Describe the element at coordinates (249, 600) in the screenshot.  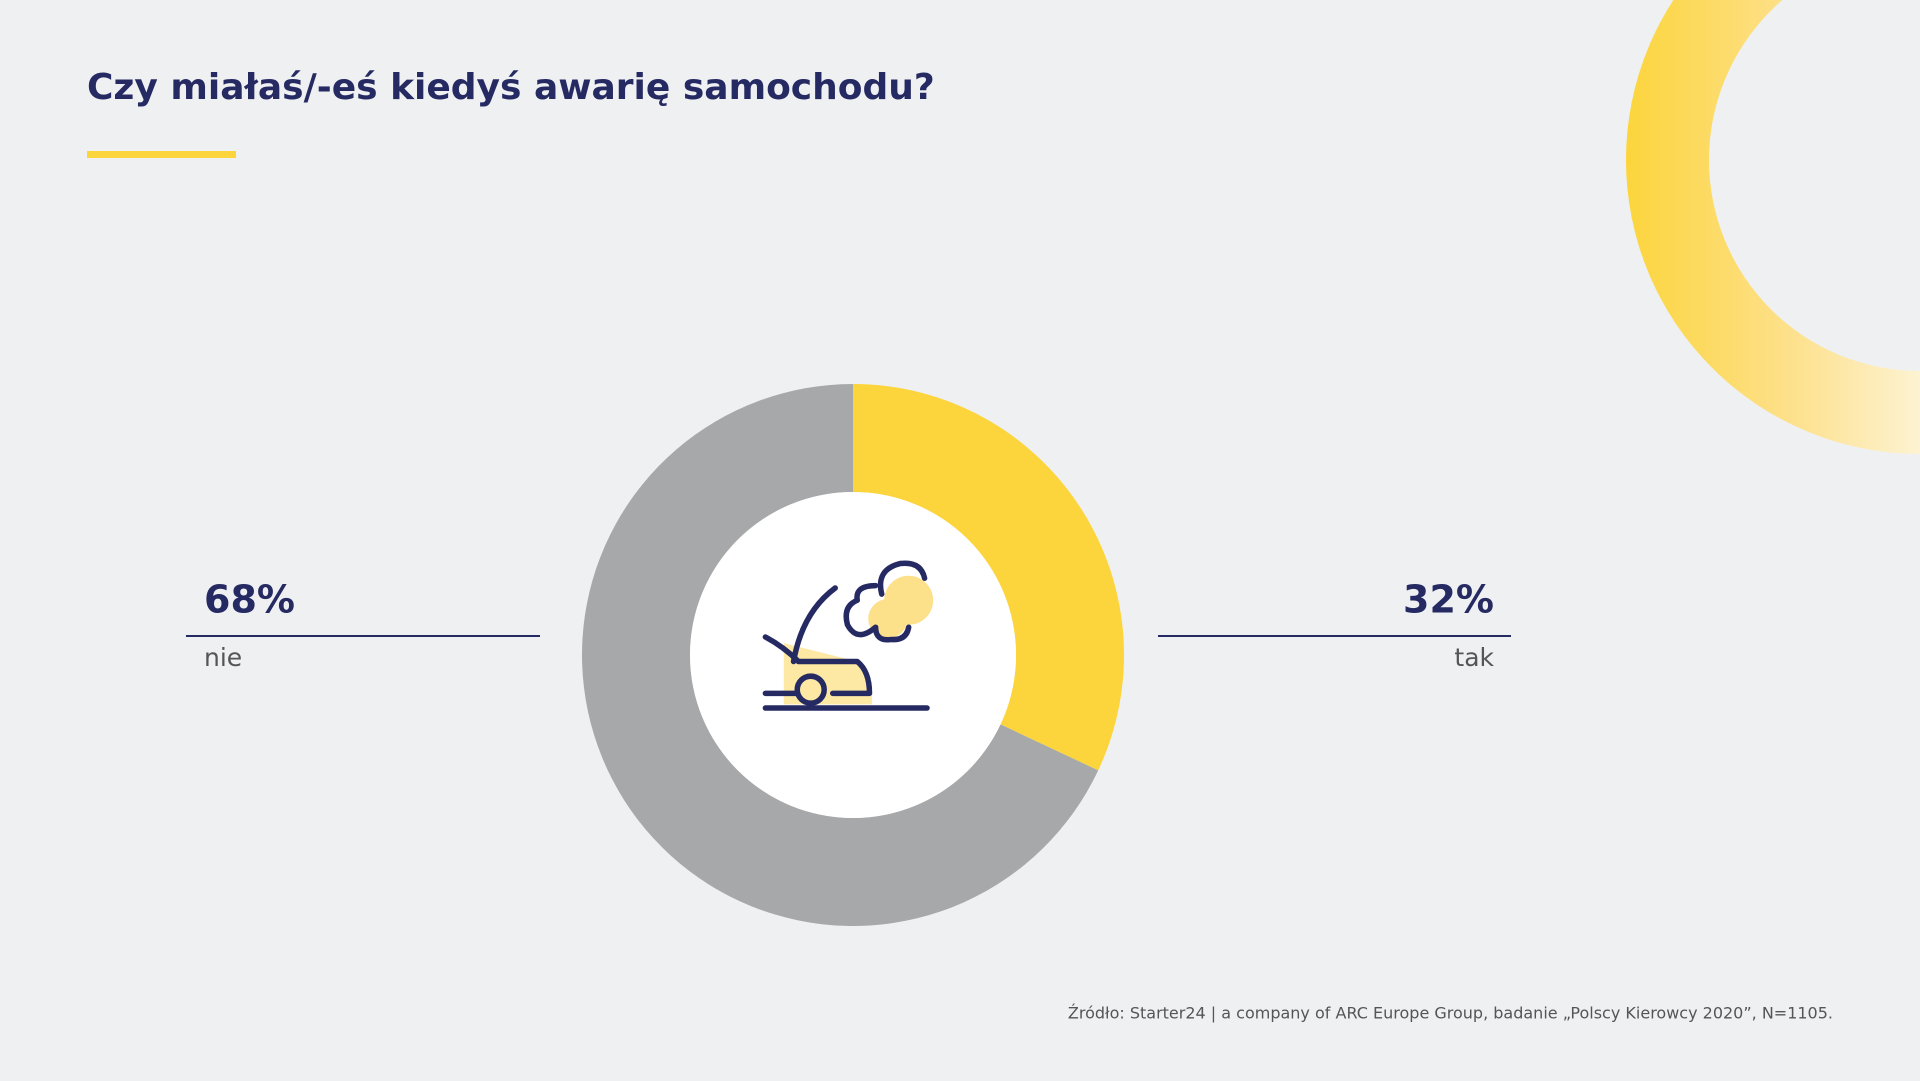
I see `value-label: 68%` at that location.